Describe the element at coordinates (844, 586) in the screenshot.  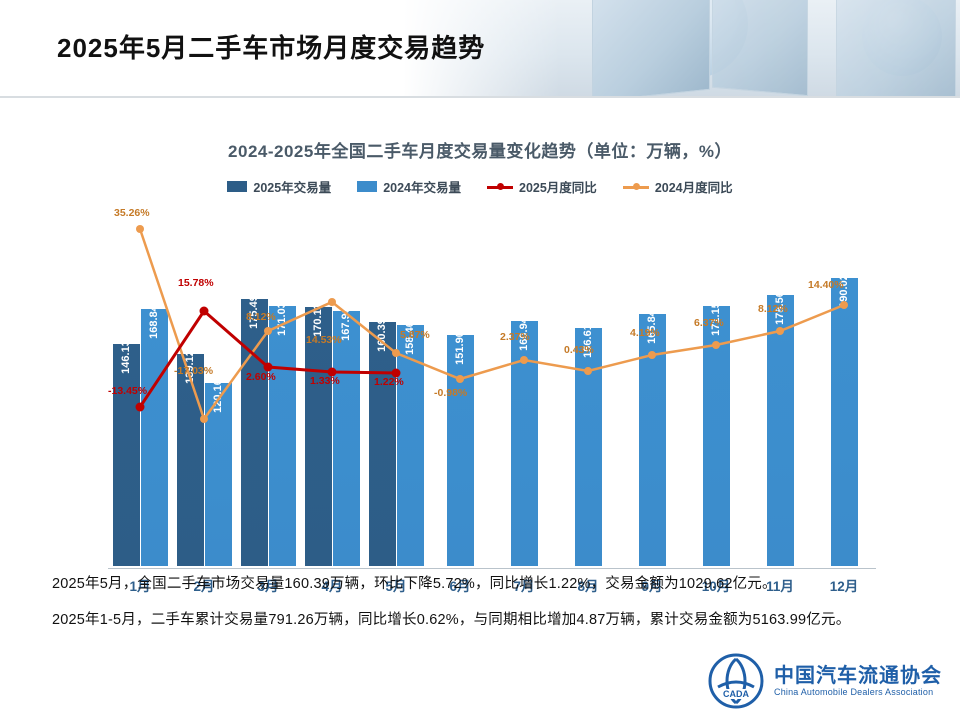
I see `x-label-12: 12月` at that location.